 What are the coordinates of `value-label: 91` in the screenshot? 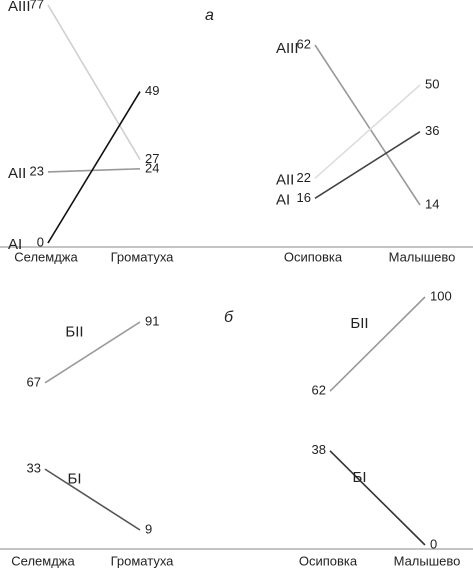 It's located at (152, 320).